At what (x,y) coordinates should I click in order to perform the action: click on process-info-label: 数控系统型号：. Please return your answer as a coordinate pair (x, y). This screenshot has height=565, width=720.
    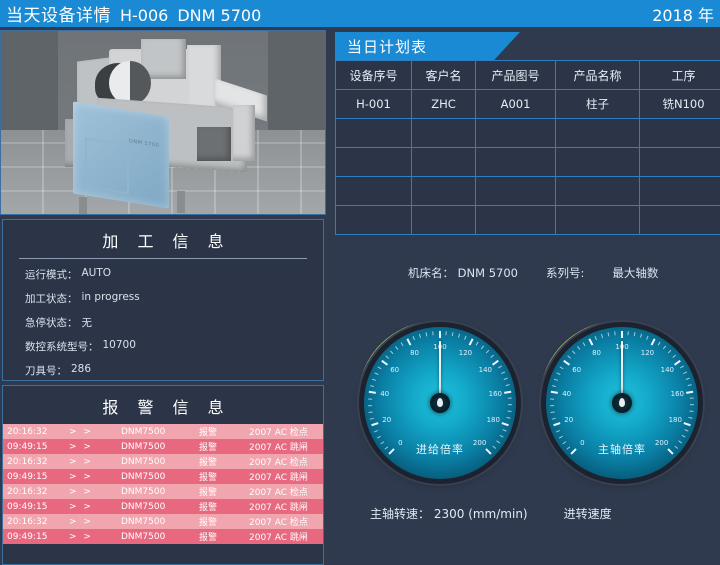
    Looking at the image, I should click on (62, 346).